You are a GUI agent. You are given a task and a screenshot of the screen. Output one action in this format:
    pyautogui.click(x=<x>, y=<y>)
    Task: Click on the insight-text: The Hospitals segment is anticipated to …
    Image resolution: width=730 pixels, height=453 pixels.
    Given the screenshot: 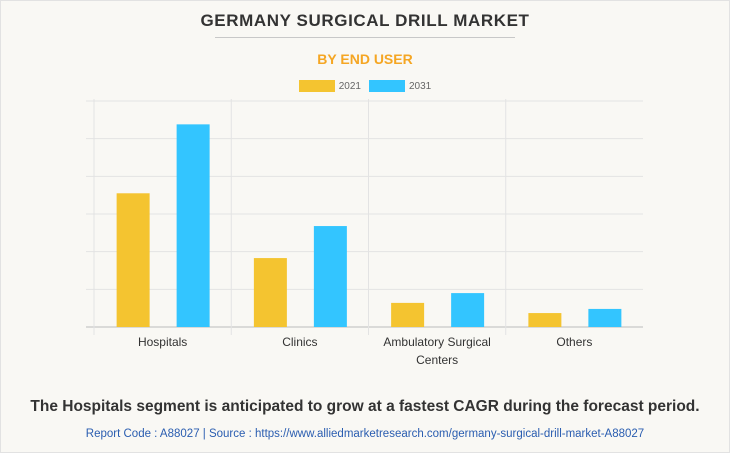 What is the action you would take?
    pyautogui.click(x=365, y=406)
    